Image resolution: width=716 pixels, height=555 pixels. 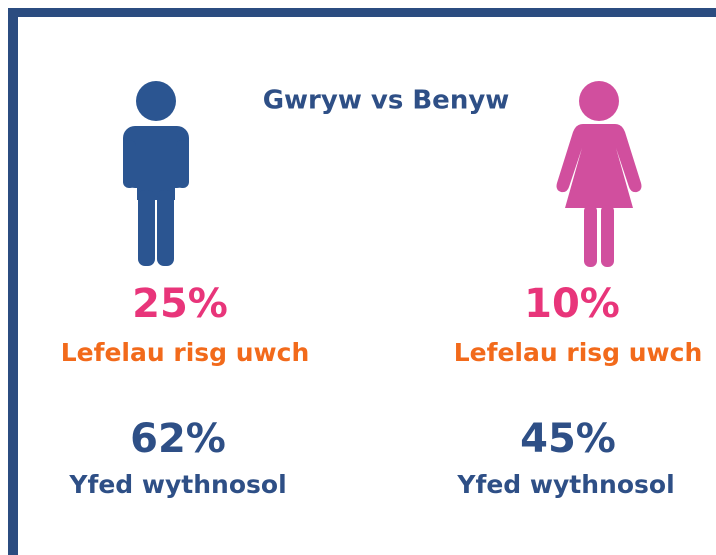 What do you see at coordinates (156, 173) in the screenshot?
I see `male-icon` at bounding box center [156, 173].